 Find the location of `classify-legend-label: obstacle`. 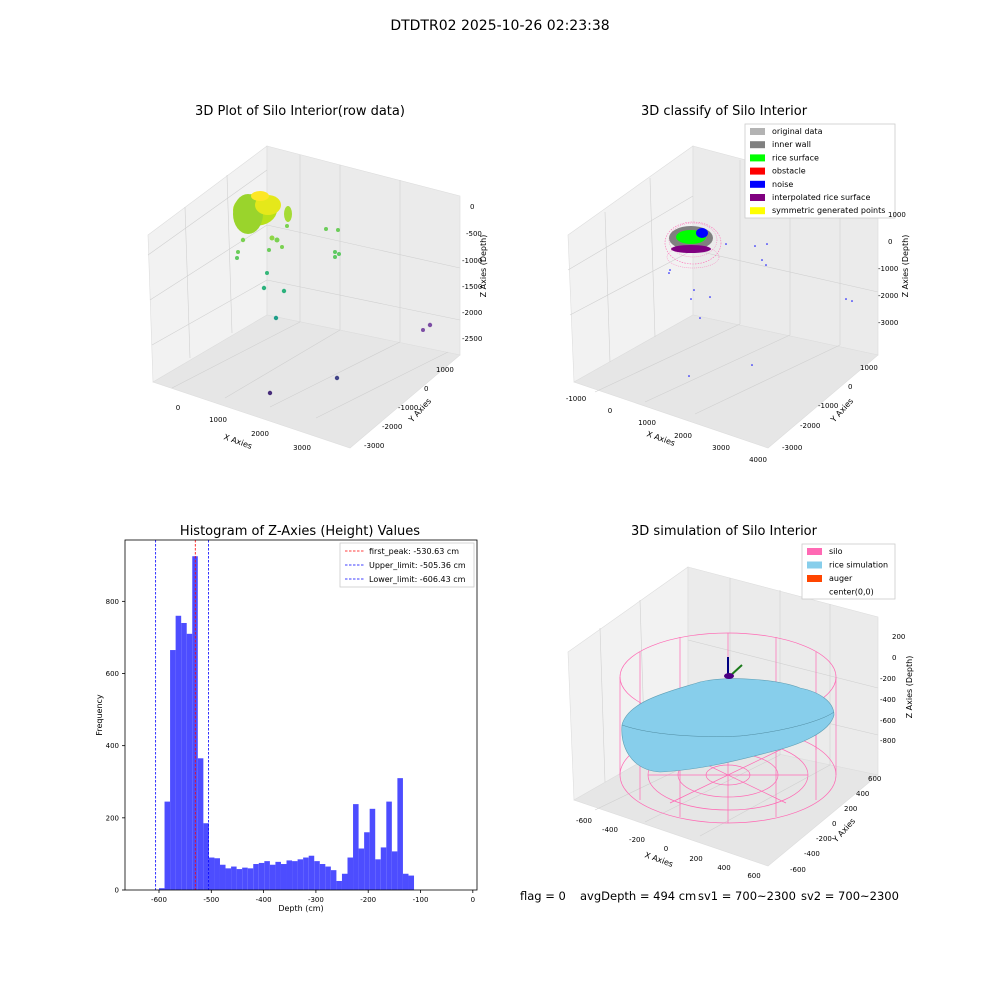

classify-legend-label: obstacle is located at coordinates (789, 171).